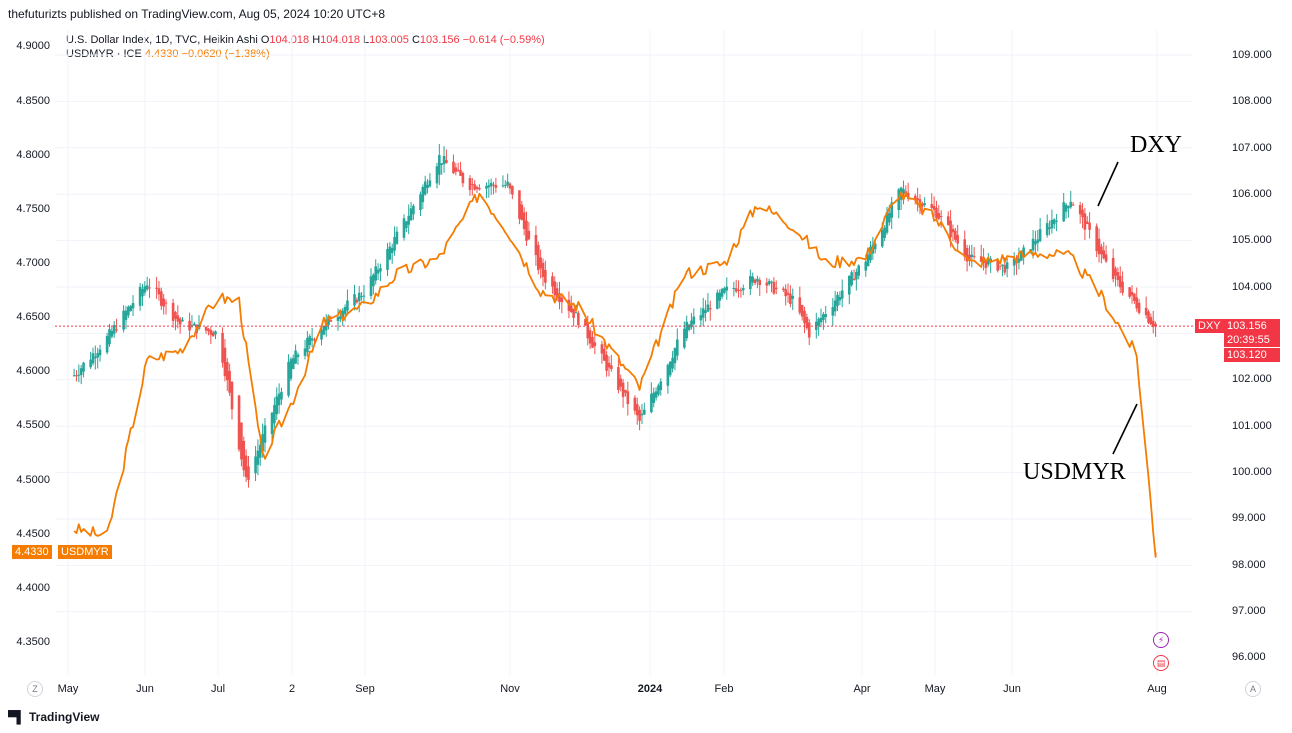  What do you see at coordinates (1253, 689) in the screenshot?
I see `auto-scale-button: A` at bounding box center [1253, 689].